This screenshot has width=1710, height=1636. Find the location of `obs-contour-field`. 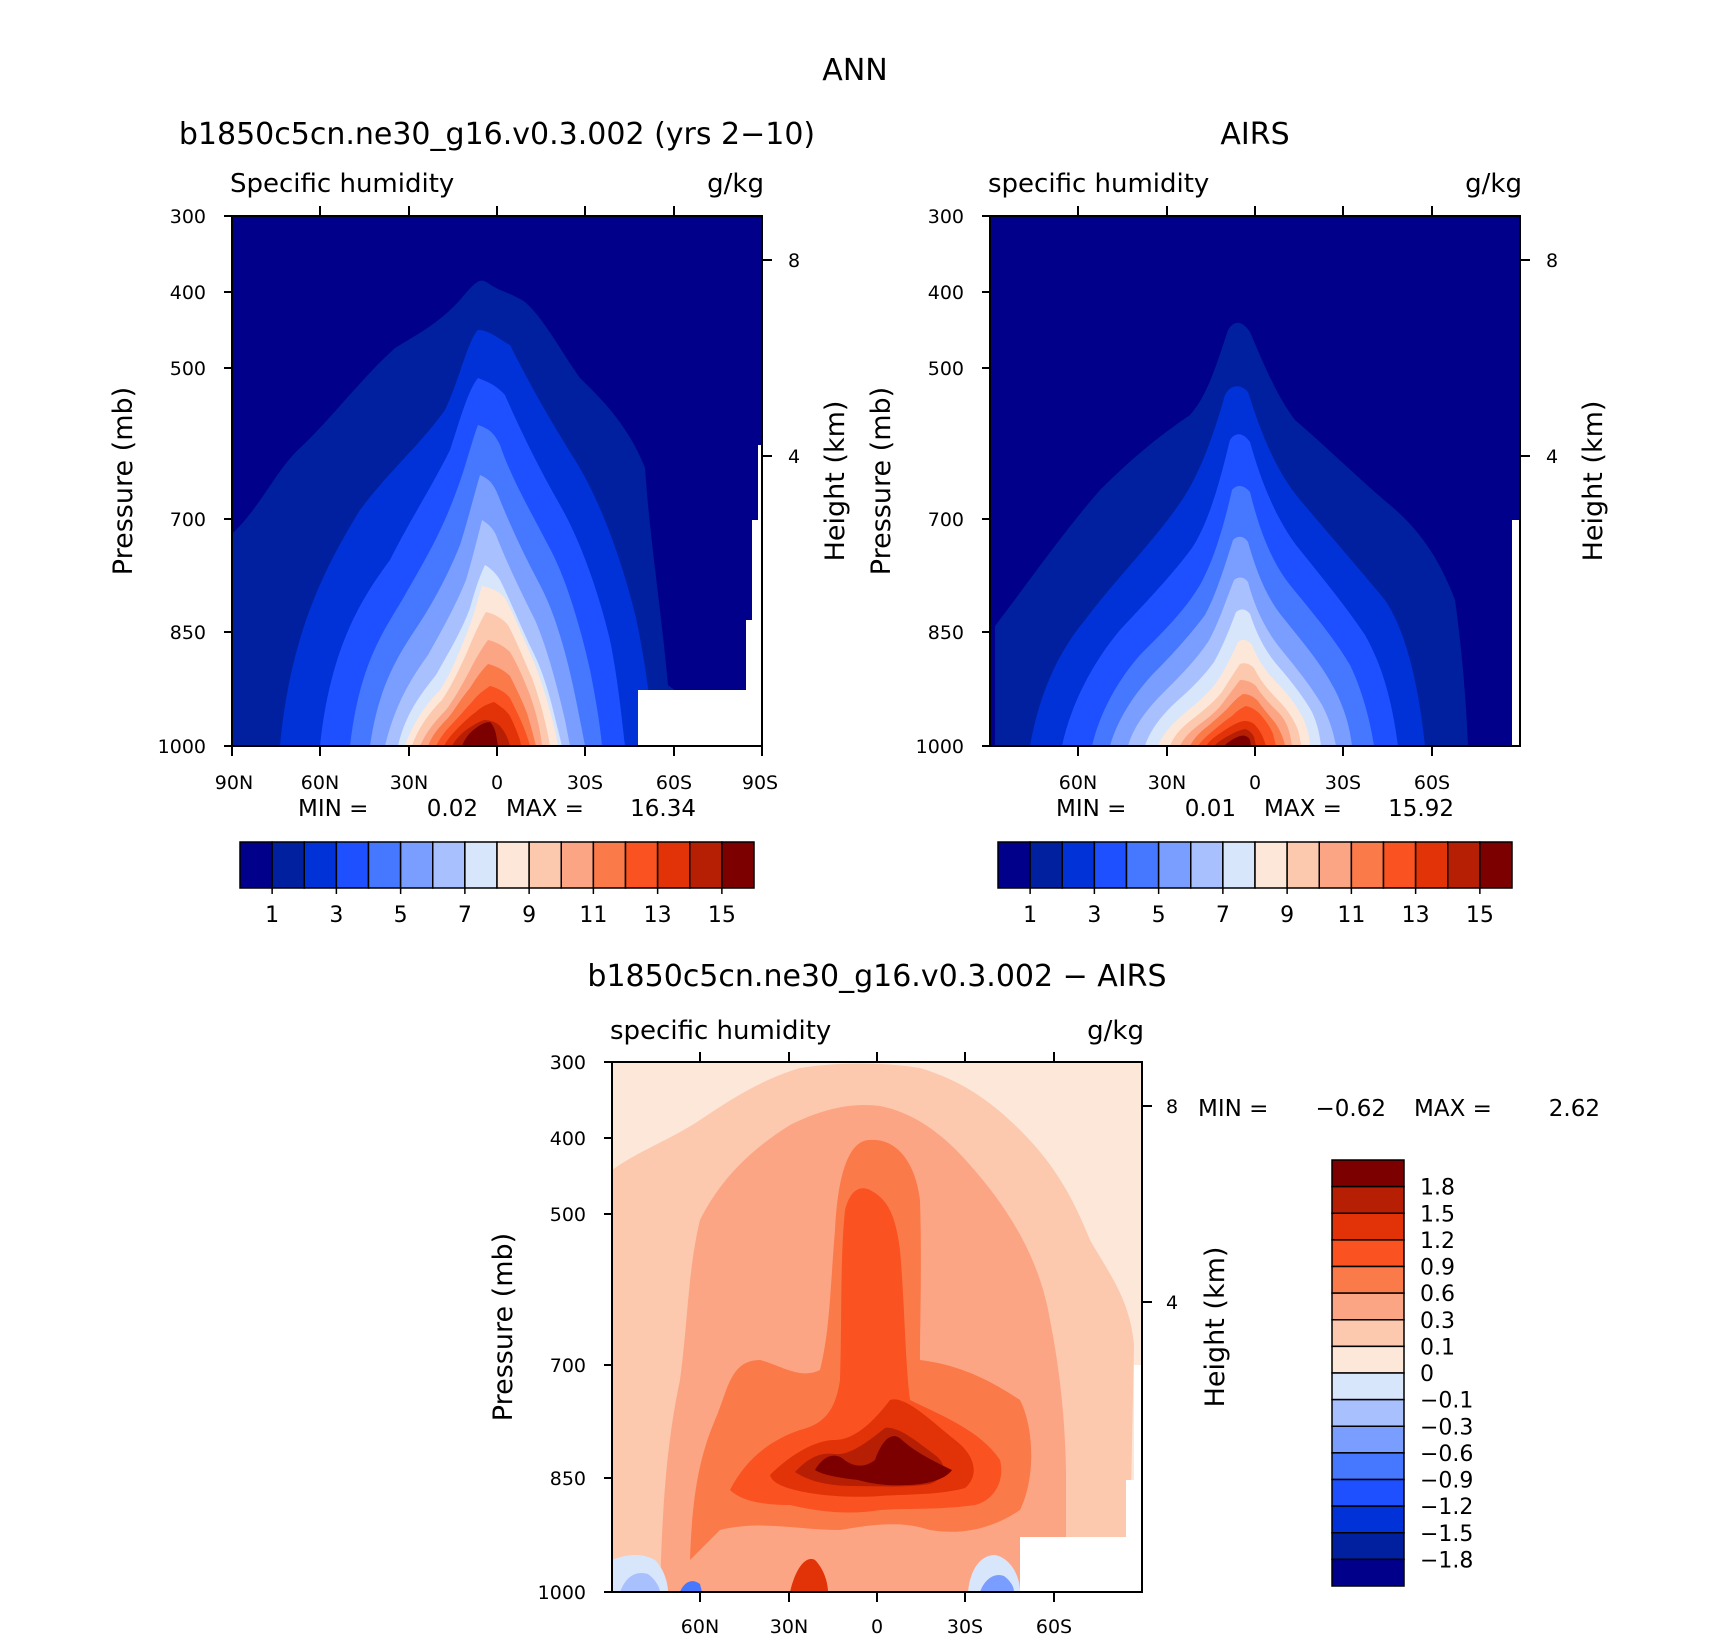

obs-contour-field is located at coordinates (1255, 481).